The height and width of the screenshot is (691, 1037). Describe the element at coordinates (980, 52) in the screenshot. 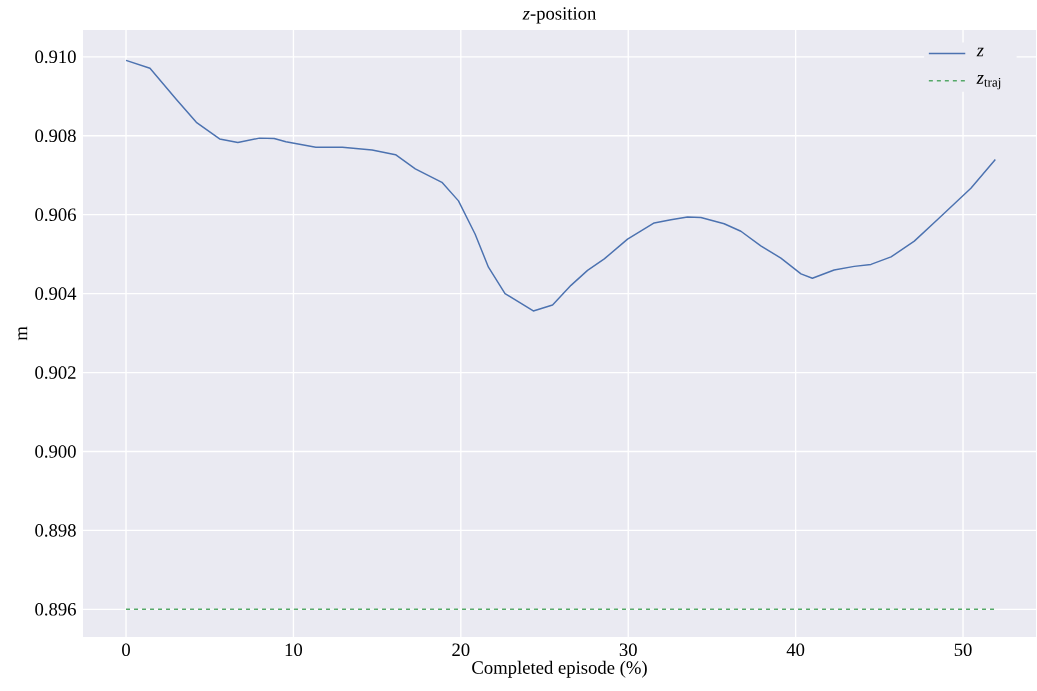

I see `legend-label: z` at that location.